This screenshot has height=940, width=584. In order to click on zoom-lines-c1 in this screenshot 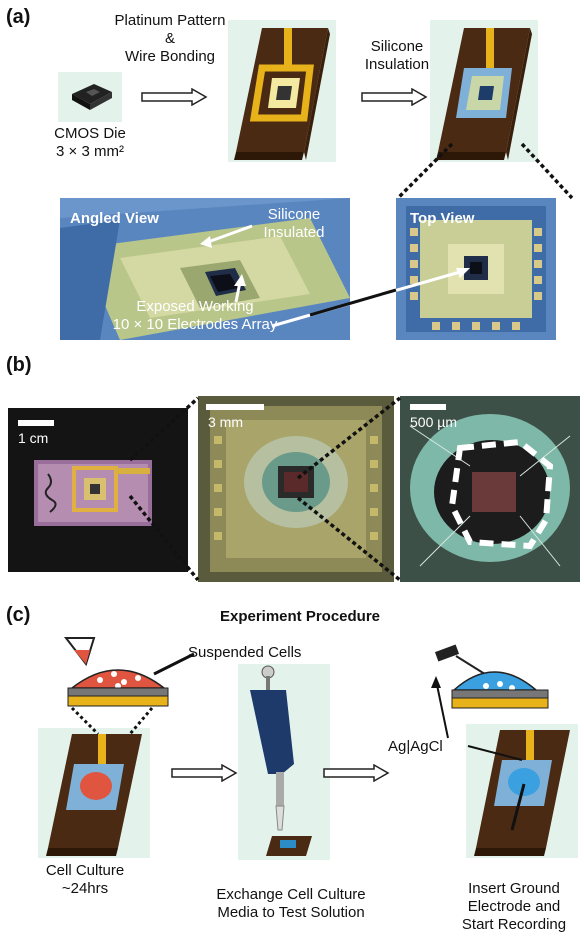, I will do `click(112, 721)`.